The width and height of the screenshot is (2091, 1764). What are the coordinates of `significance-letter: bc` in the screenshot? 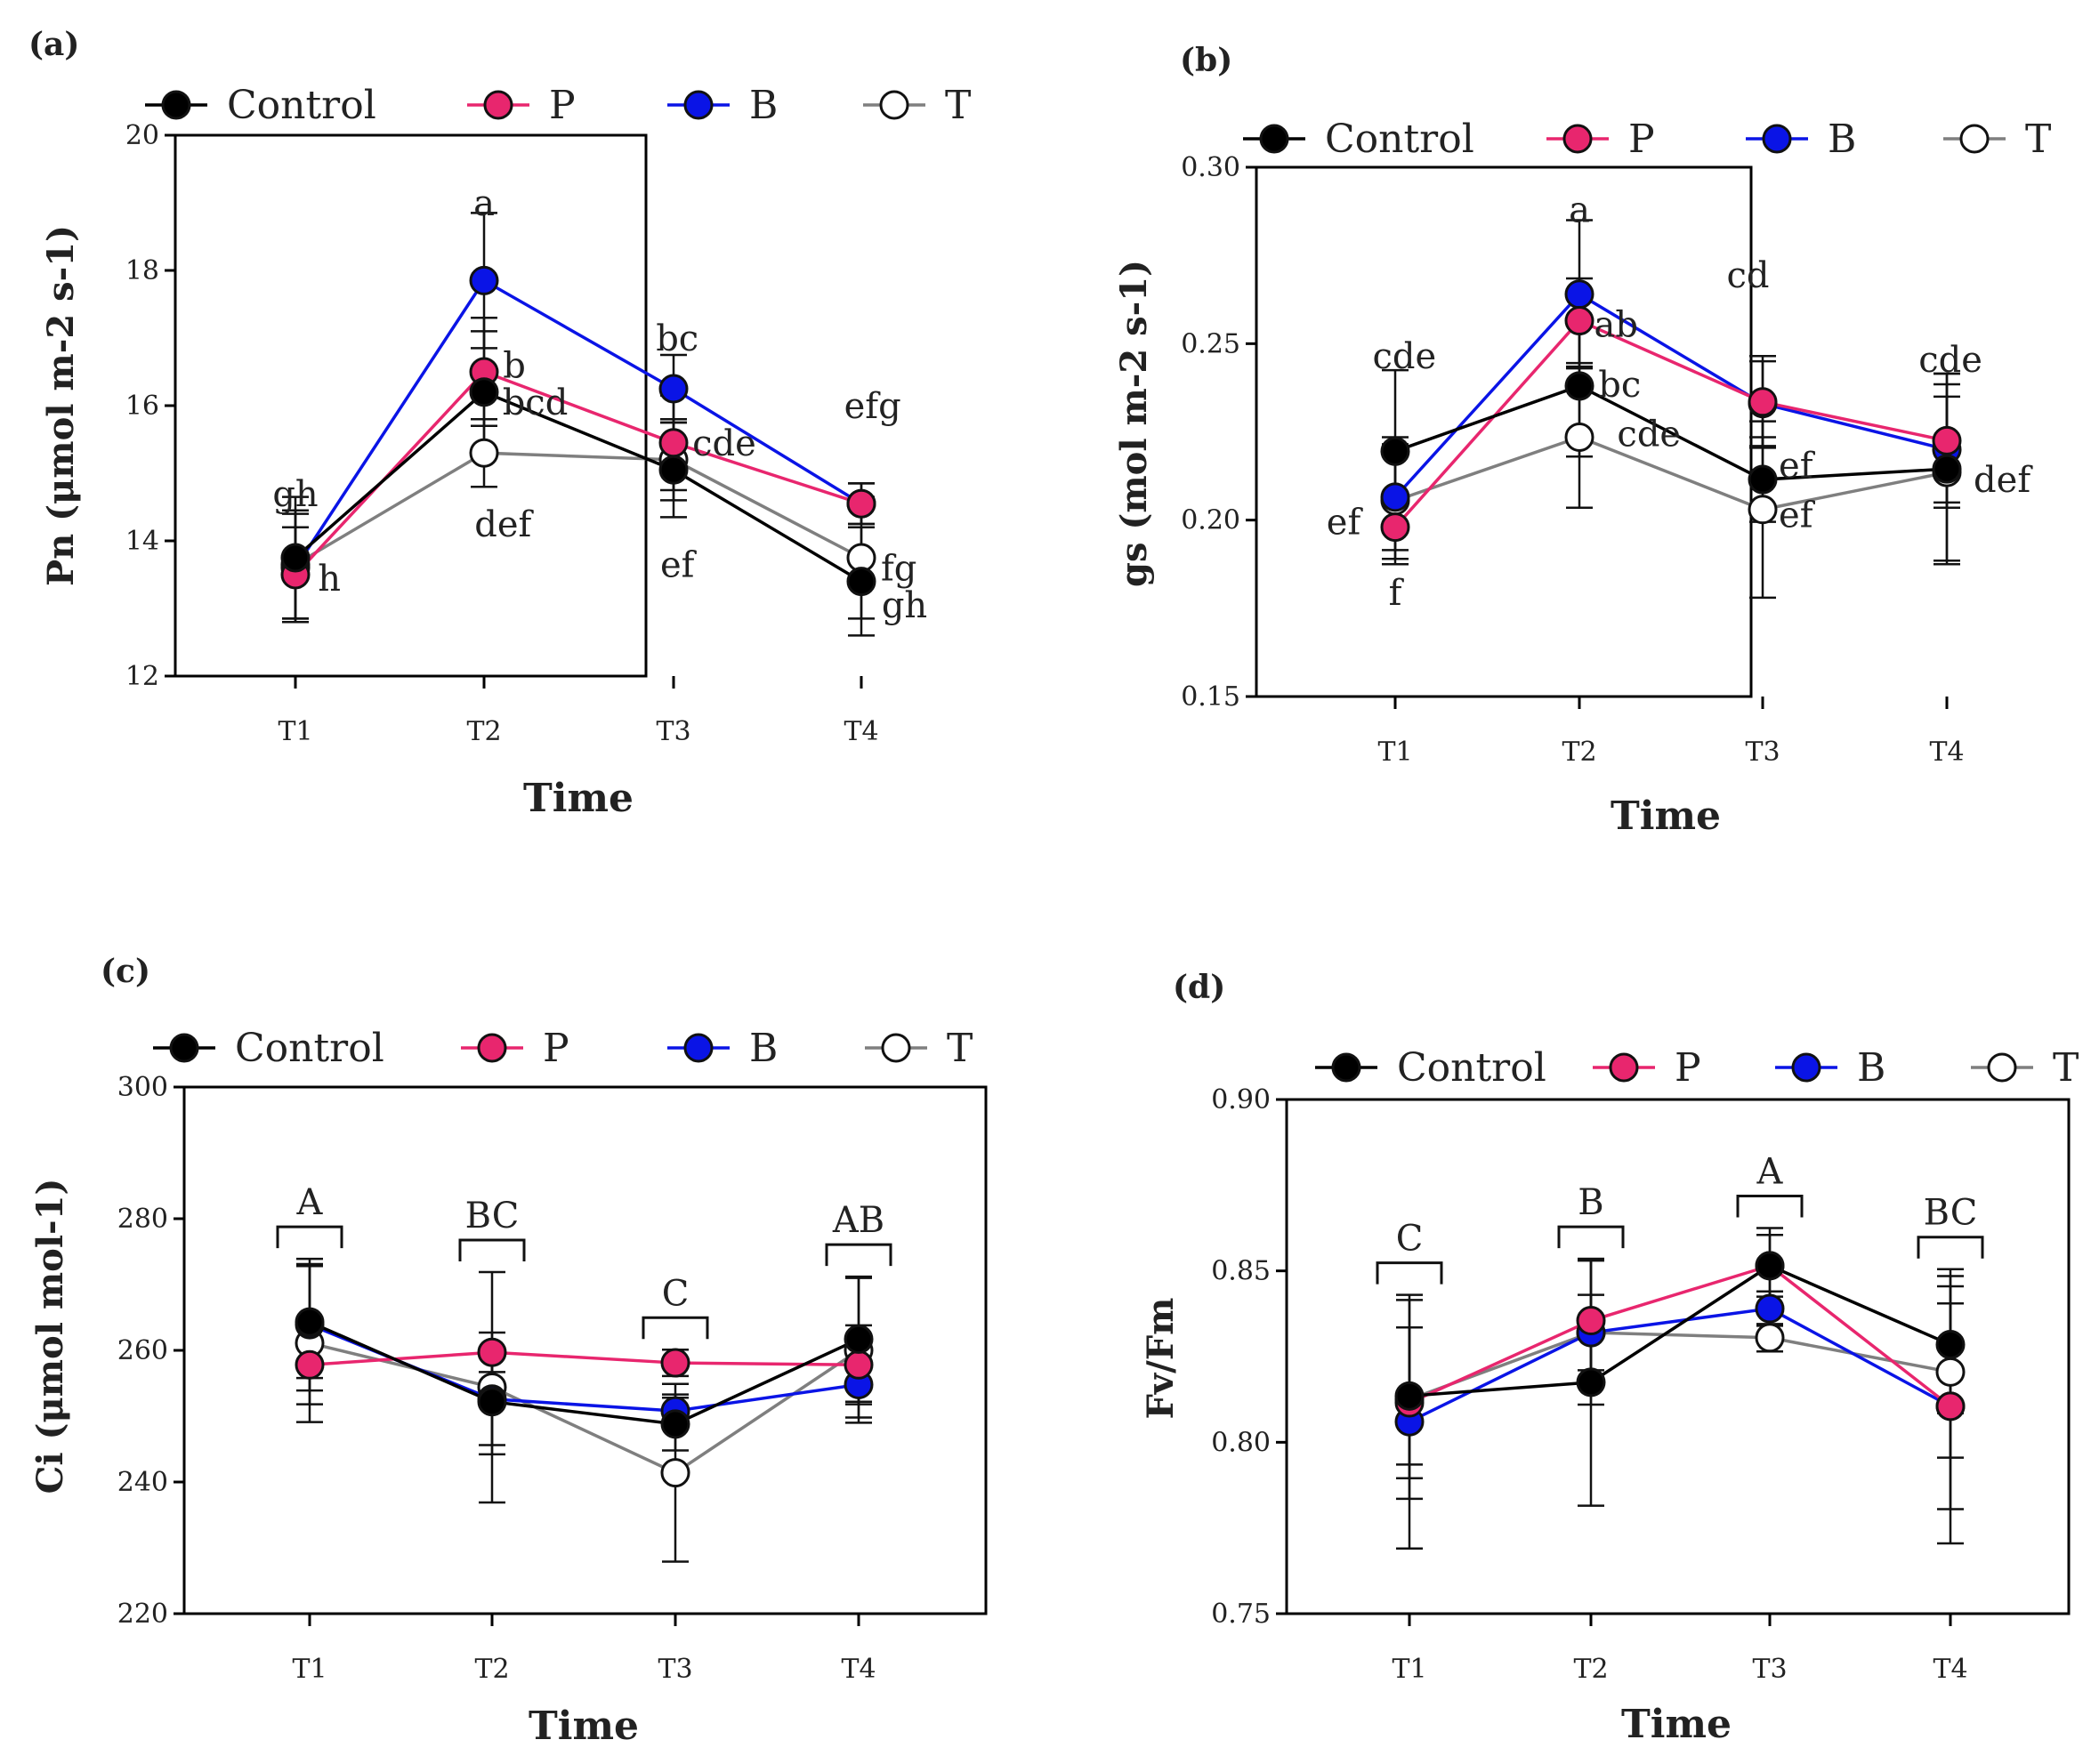 It's located at (677, 338).